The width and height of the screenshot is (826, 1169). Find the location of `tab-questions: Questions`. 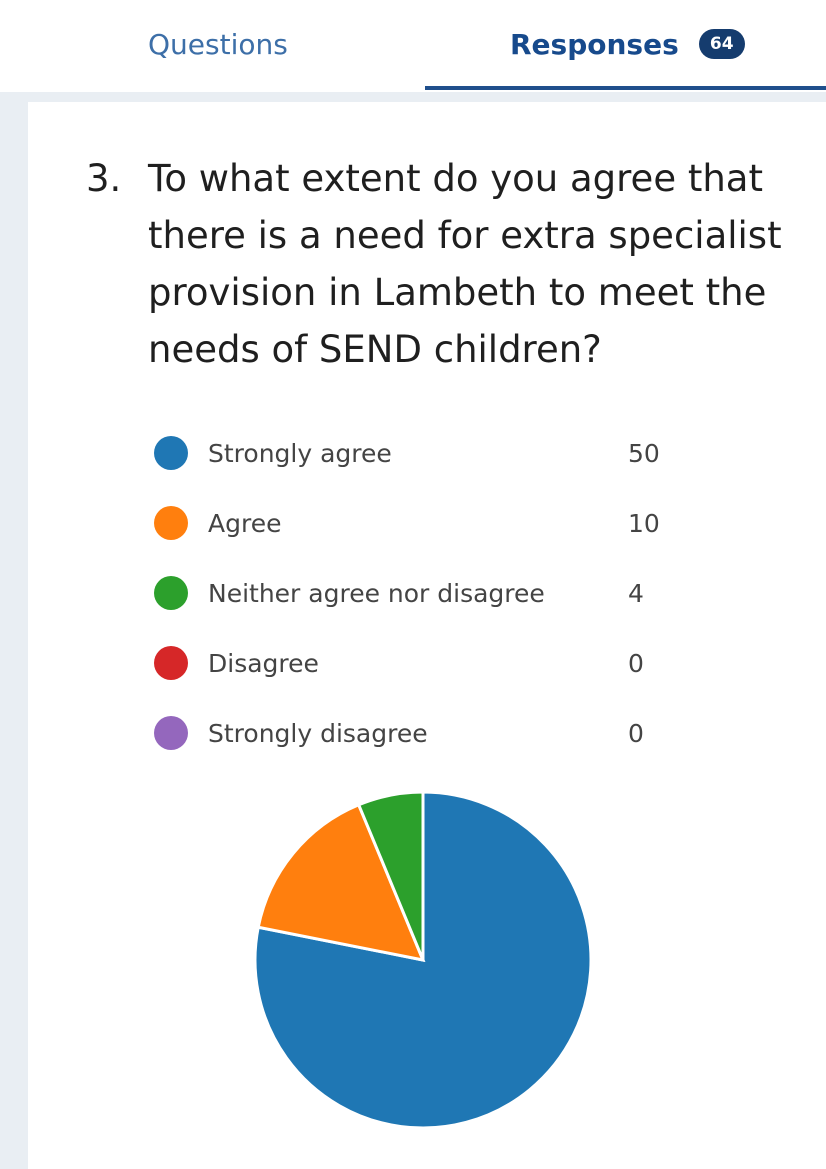

tab-questions: Questions is located at coordinates (218, 44).